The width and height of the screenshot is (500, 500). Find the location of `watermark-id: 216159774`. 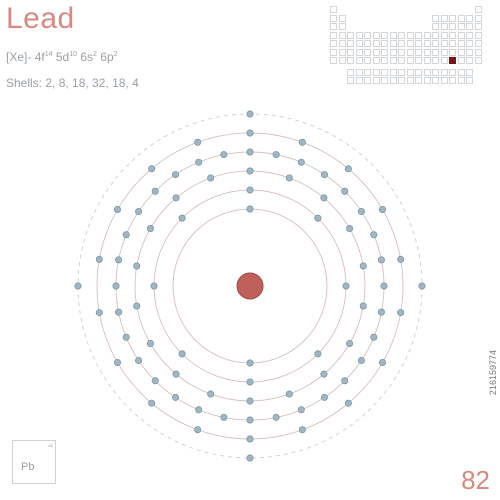

watermark-id: 216159774 is located at coordinates (493, 373).